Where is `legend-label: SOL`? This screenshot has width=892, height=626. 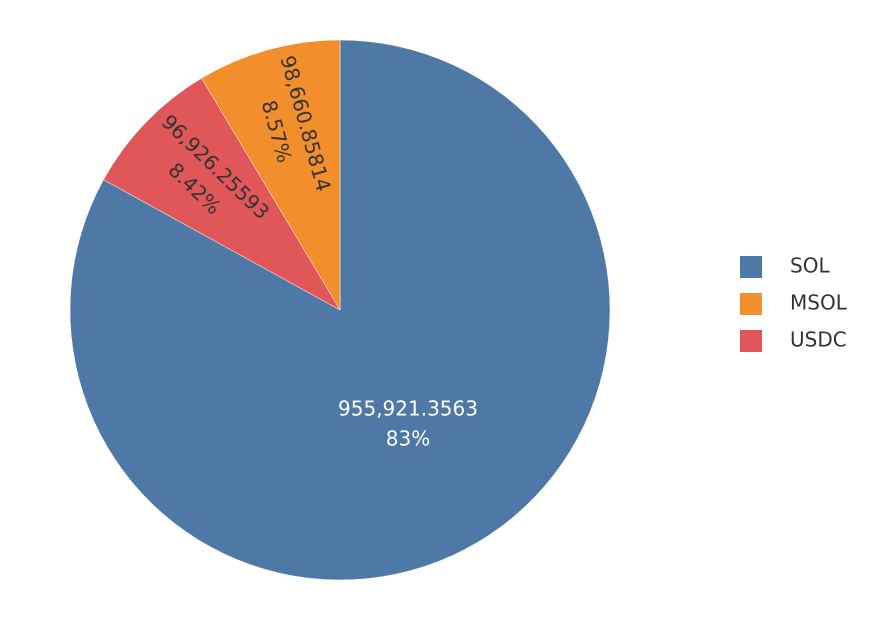
legend-label: SOL is located at coordinates (810, 266).